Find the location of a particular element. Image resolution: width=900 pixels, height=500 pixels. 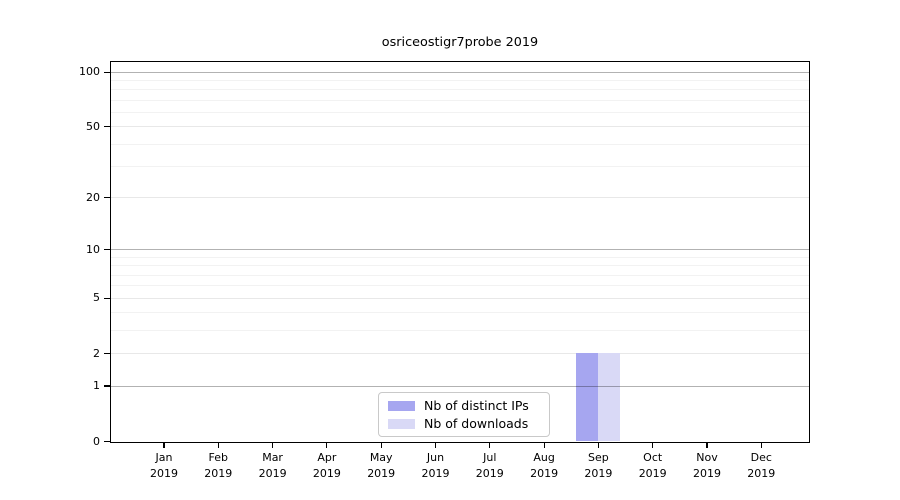

x-tick-label: Sep 2019 is located at coordinates (598, 466).